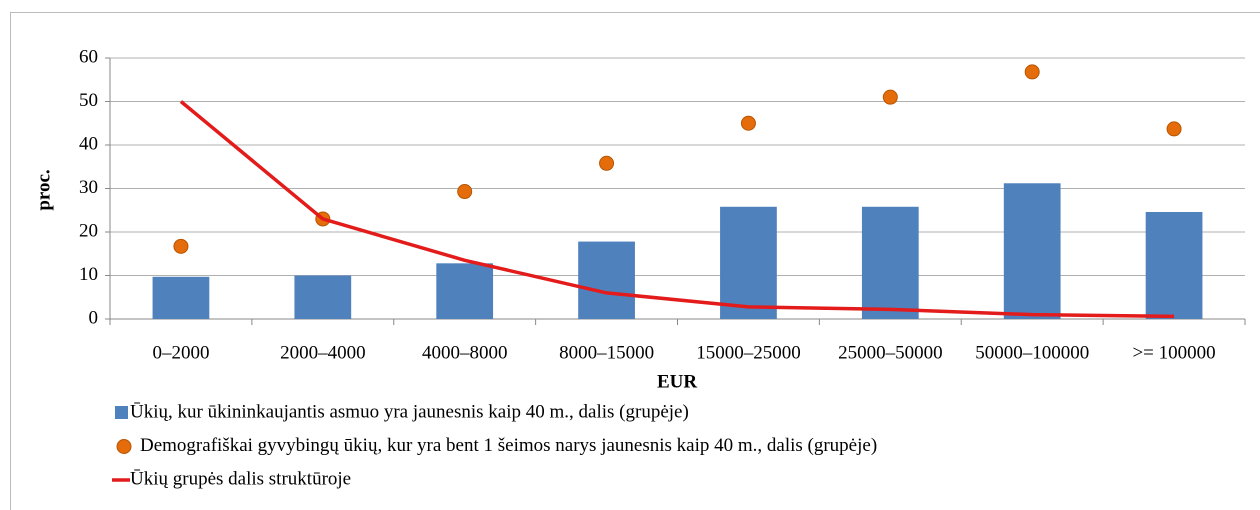 The image size is (1260, 510). I want to click on y-tick-label: 30, so click(88, 187).